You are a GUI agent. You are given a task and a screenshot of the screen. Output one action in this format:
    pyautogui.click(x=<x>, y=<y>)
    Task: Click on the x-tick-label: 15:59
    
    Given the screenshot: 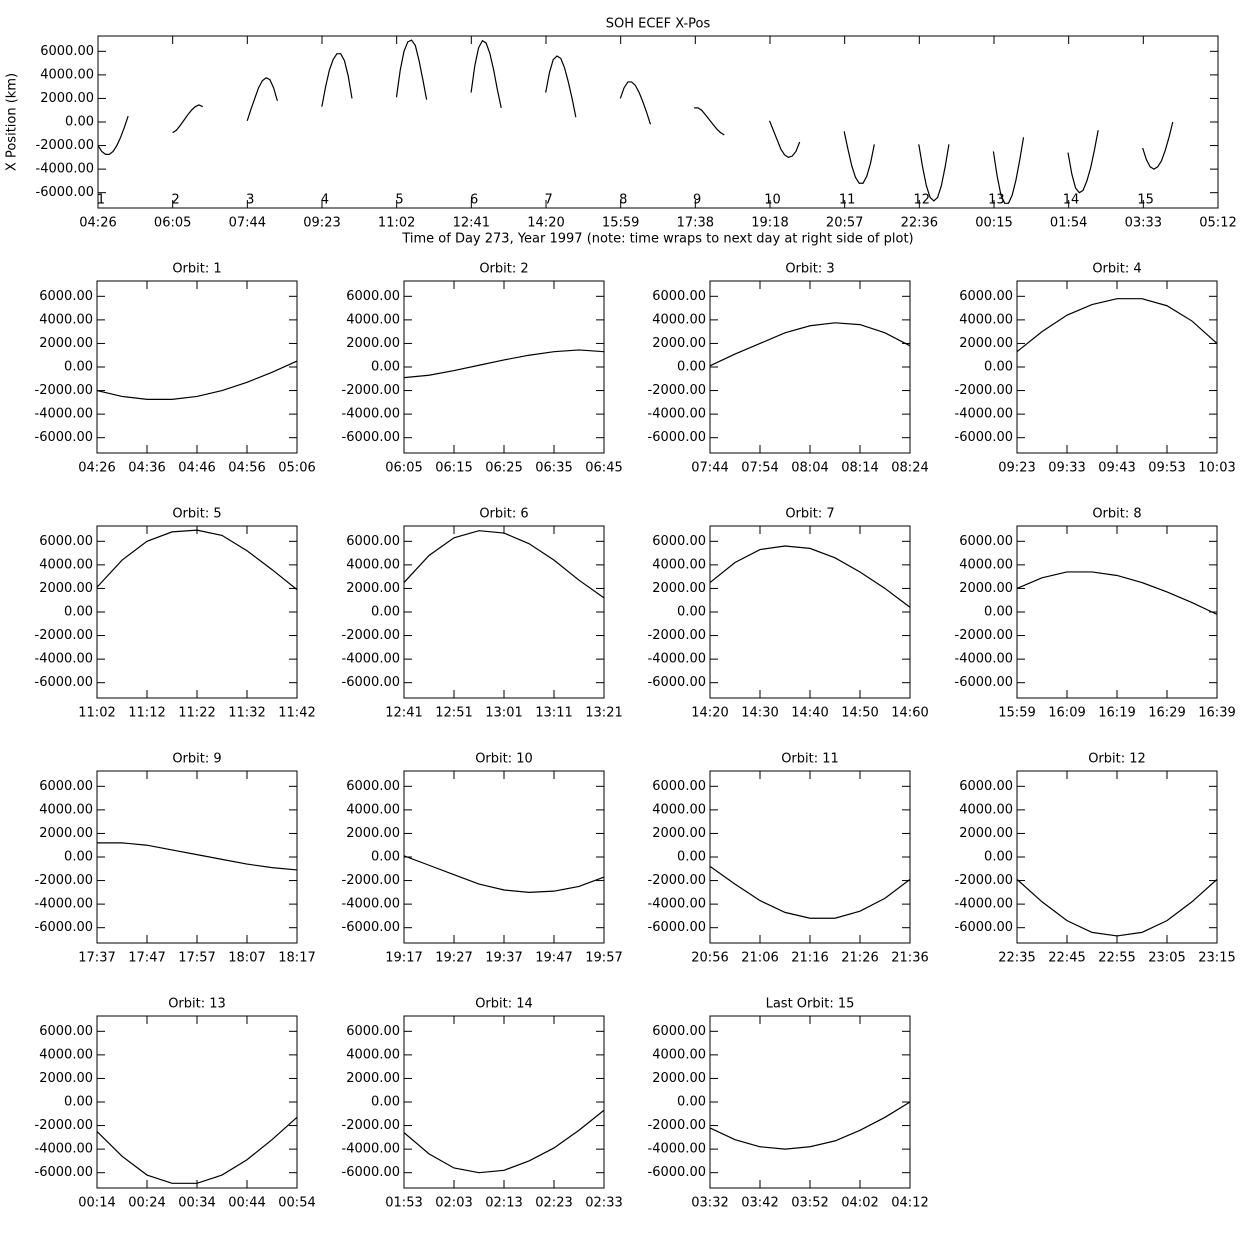 What is the action you would take?
    pyautogui.click(x=1016, y=713)
    